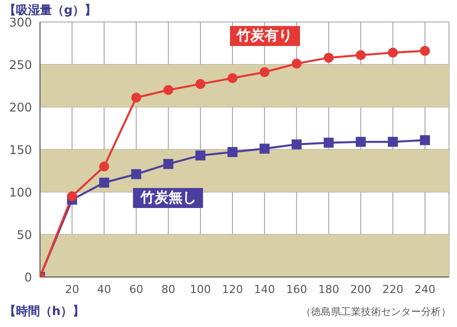  I want to click on x-tick-label: 140, so click(265, 289).